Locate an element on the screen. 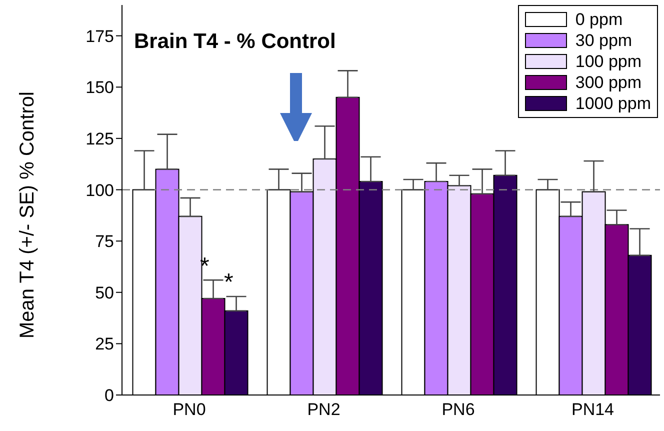 The image size is (664, 431). y-axis-title: Mean T4 (+/- SE) % Control is located at coordinates (28, 215).